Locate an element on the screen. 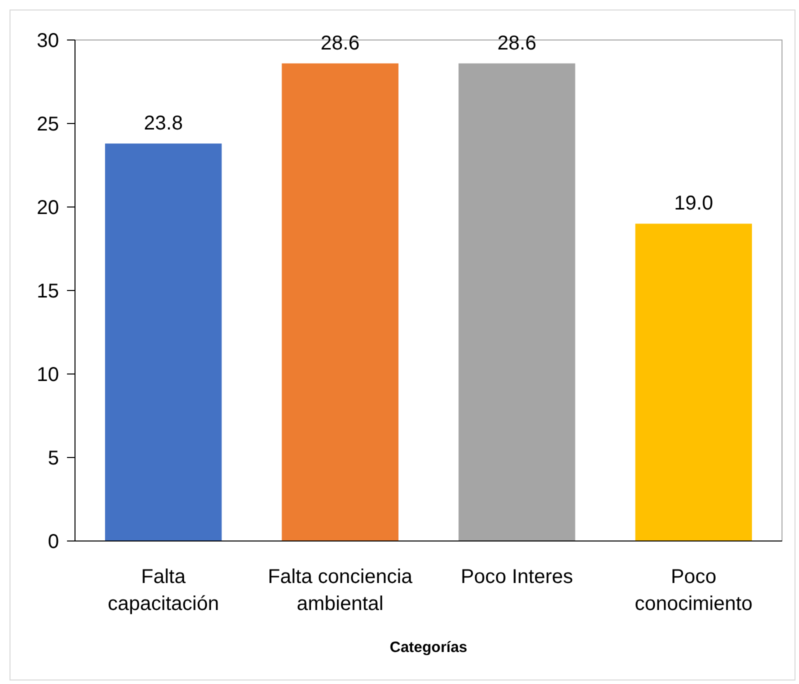  y-tick-label: 30 is located at coordinates (47, 41).